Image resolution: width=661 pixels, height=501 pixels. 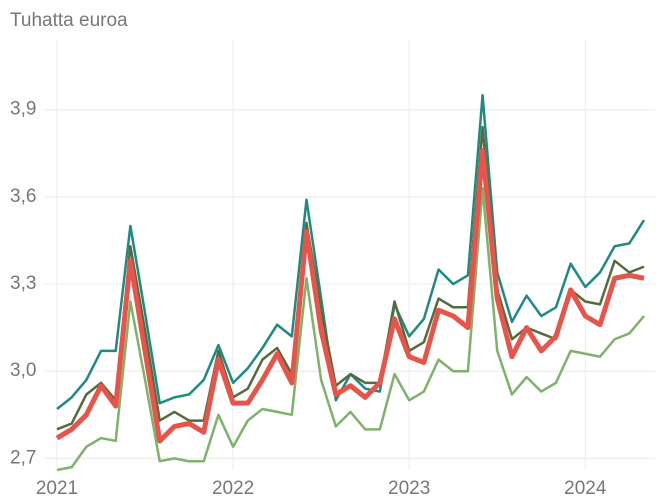 I want to click on y-tick-label: 3,0, so click(x=23, y=370).